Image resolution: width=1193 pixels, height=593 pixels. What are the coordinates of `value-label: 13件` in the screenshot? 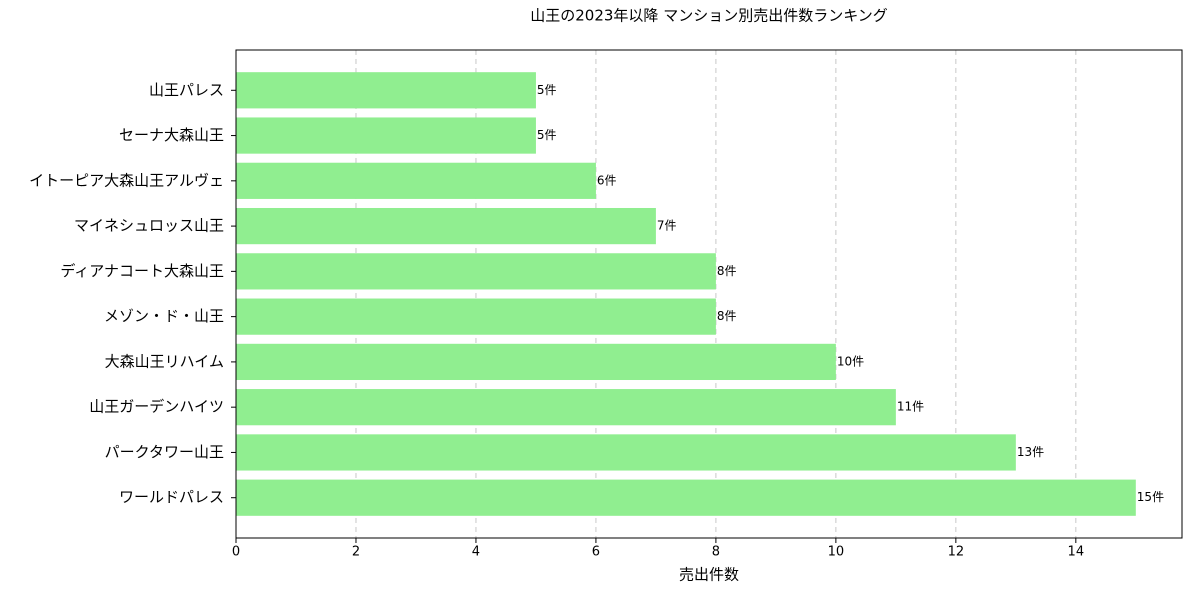 It's located at (1030, 452).